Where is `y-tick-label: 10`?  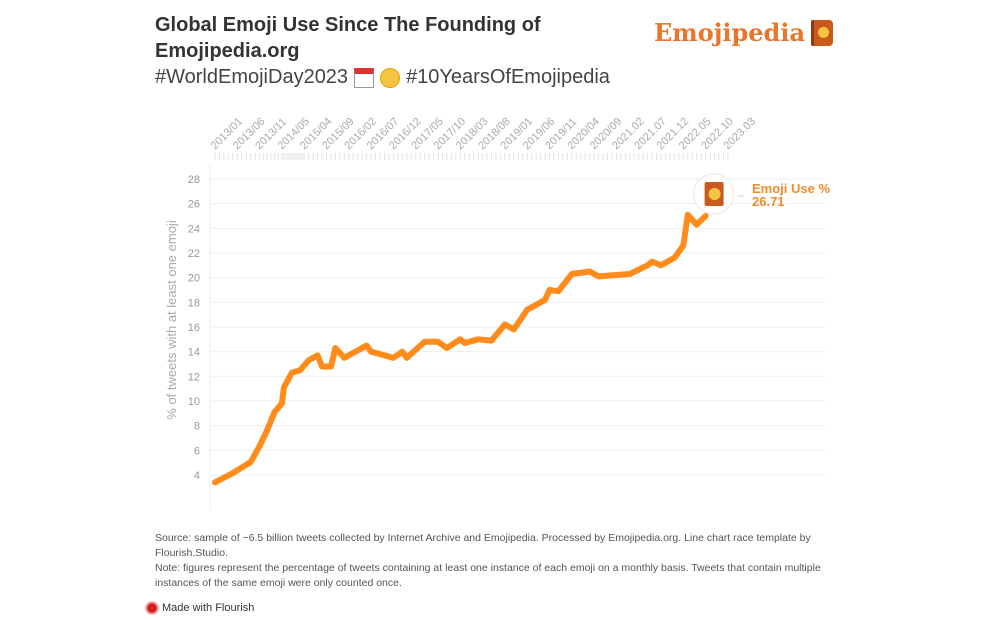 y-tick-label: 10 is located at coordinates (194, 402).